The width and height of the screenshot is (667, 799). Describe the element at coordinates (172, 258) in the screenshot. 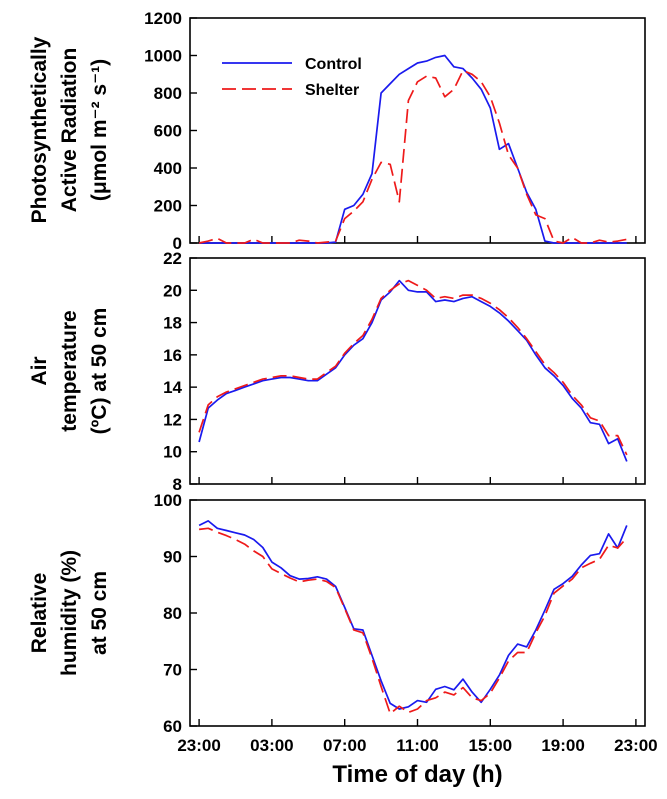

I see `y-tick-label: 22` at that location.